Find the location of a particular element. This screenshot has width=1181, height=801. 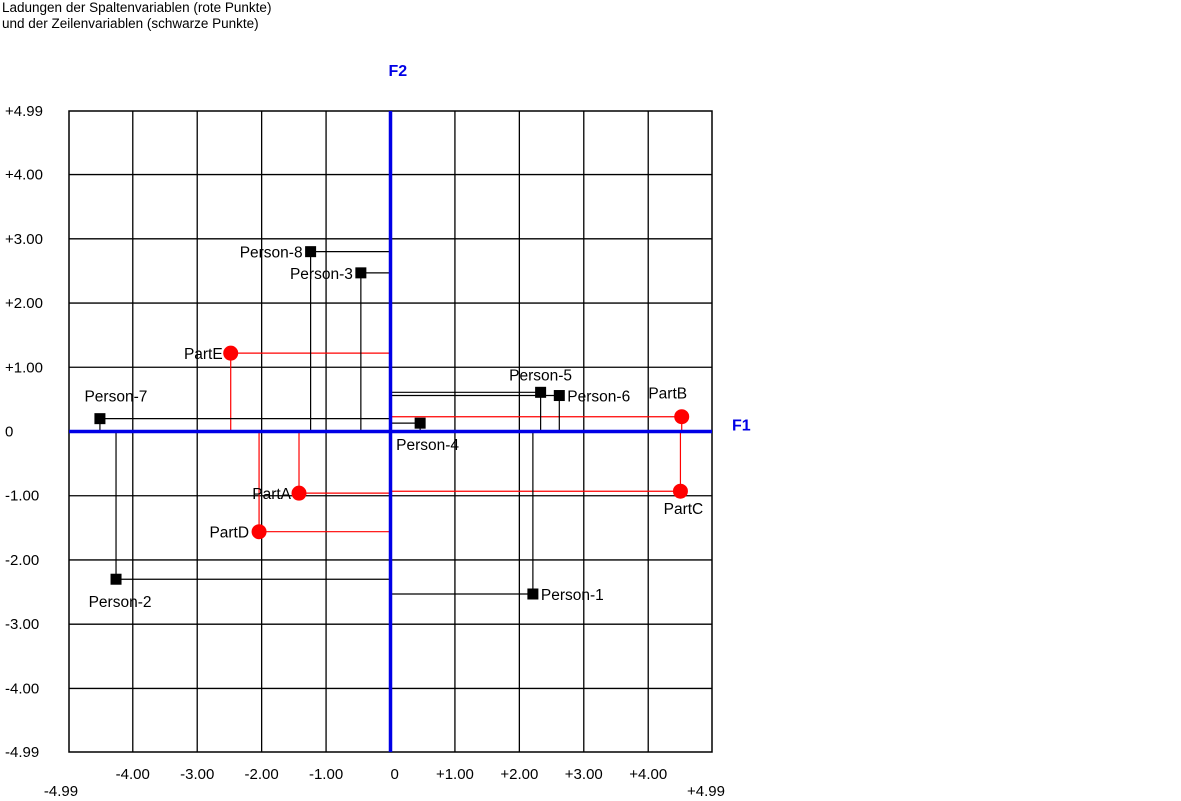

y-tick-label: 0 is located at coordinates (9, 432).